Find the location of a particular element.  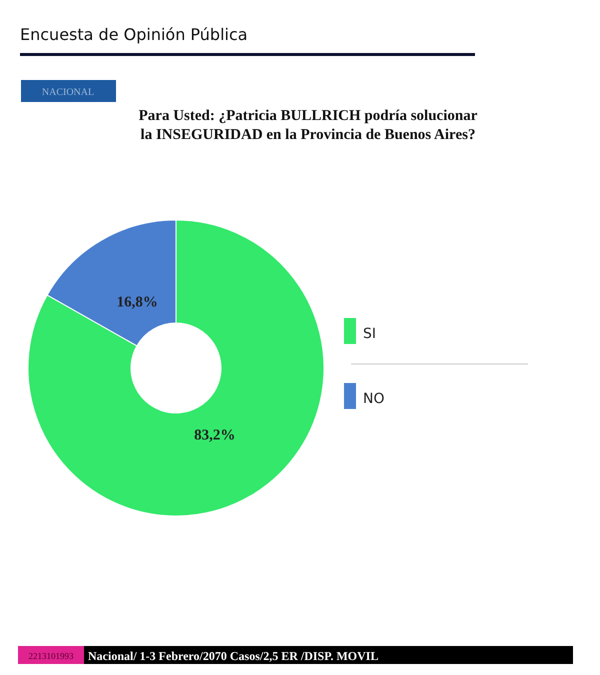

text: Encuesta de Opinión Pública is located at coordinates (134, 34).